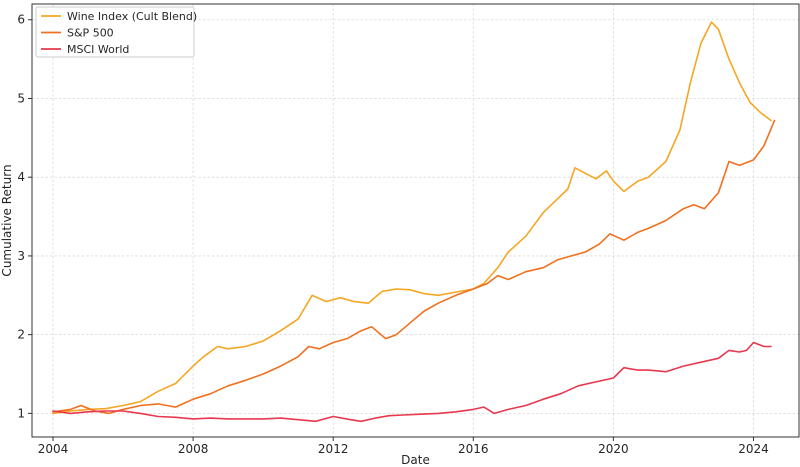  What do you see at coordinates (473, 449) in the screenshot?
I see `x-tick-label: 2016` at bounding box center [473, 449].